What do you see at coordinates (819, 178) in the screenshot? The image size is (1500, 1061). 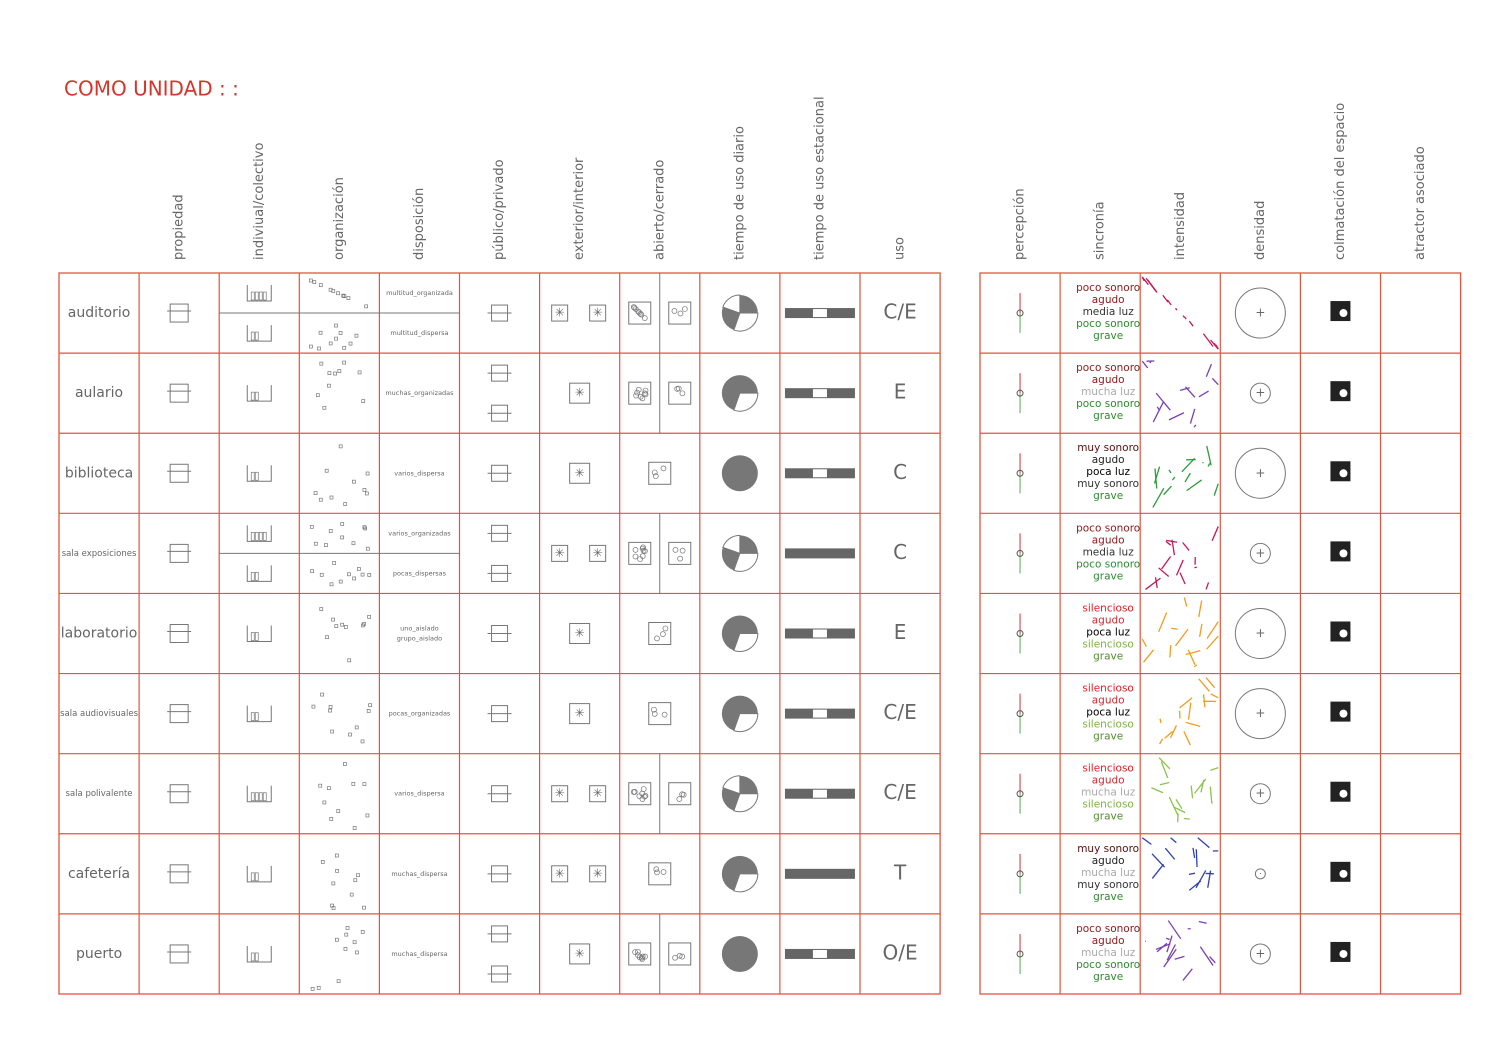 I see `column-header: tiempo de uso estacional` at bounding box center [819, 178].